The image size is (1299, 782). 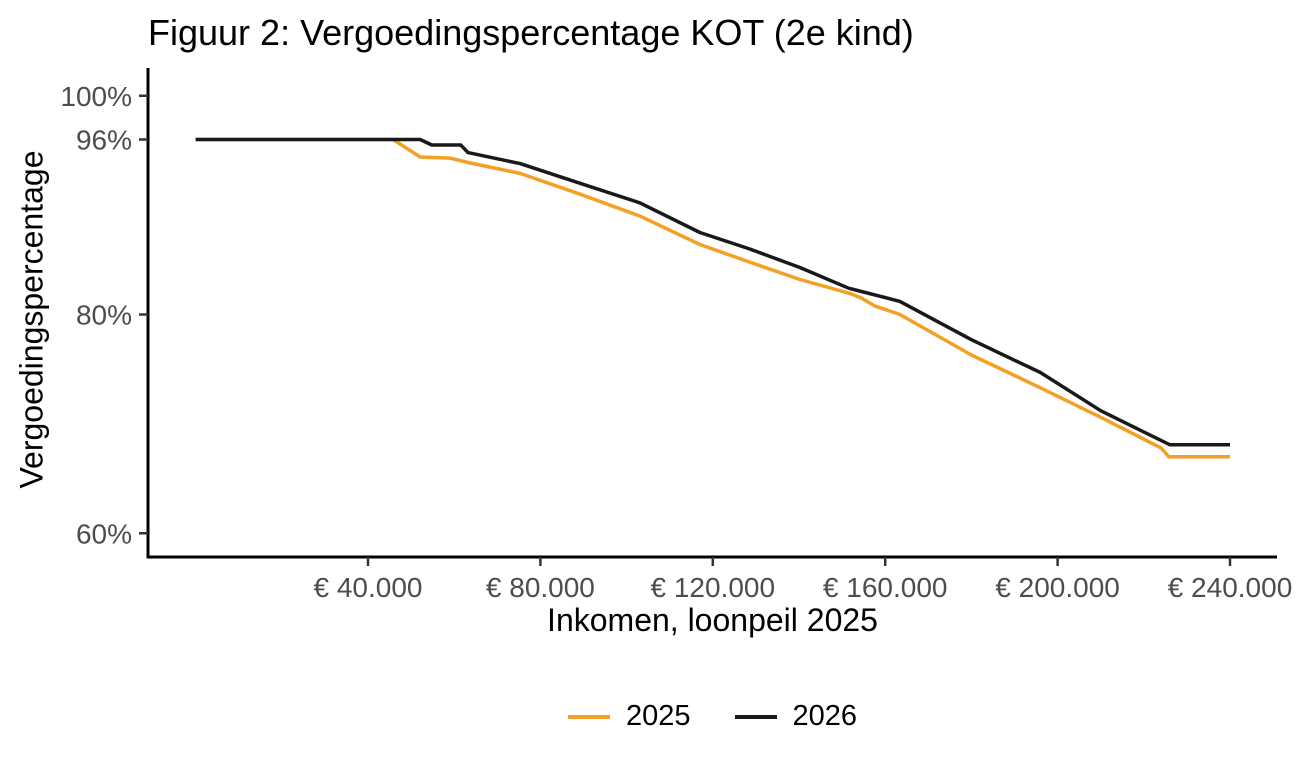 What do you see at coordinates (104, 533) in the screenshot?
I see `y-tick-label: 60%` at bounding box center [104, 533].